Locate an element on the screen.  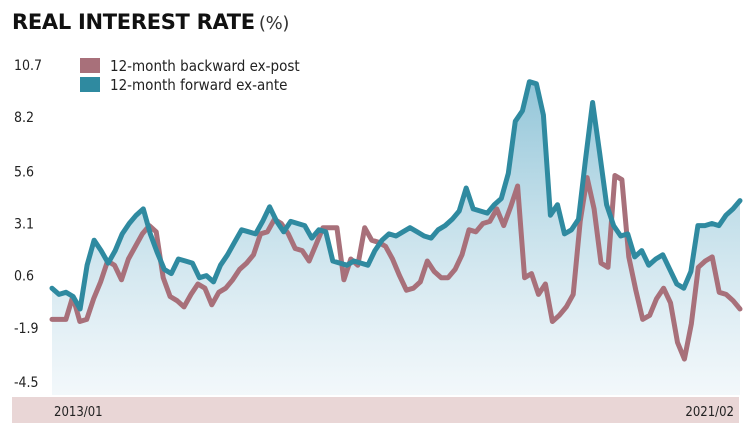
legend-label-backward-ex-post: 12-month backward ex-post is located at coordinates (205, 66).